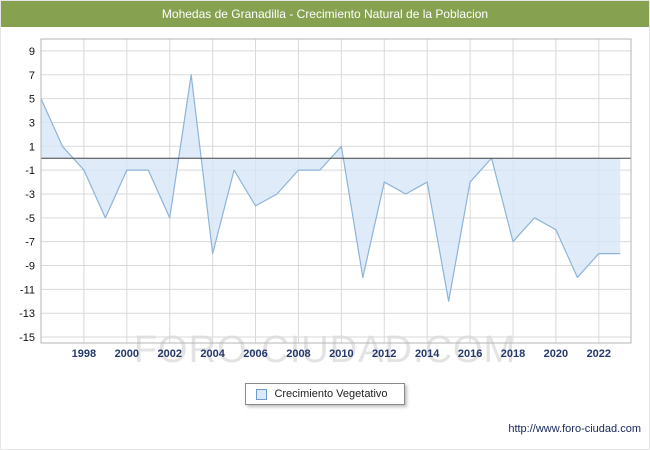 The image size is (650, 450). Describe the element at coordinates (32, 76) in the screenshot. I see `svg-text: 7` at that location.